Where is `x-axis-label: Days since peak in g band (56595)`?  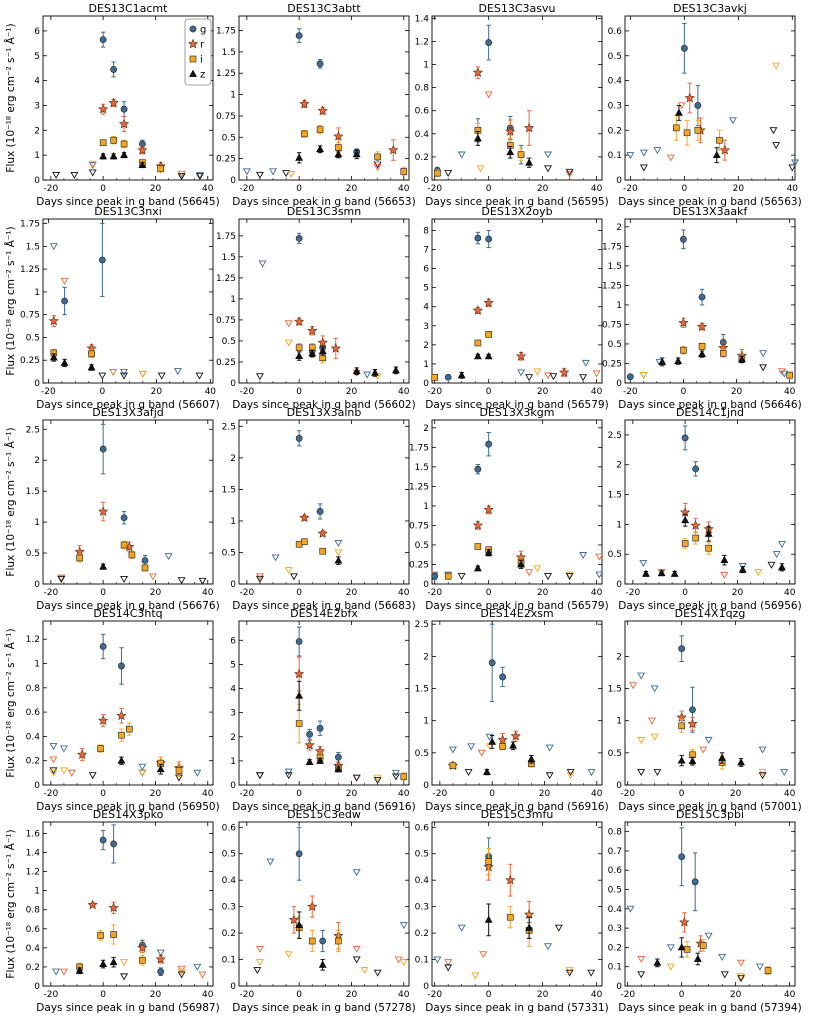
x-axis-label: Days since peak in g band (56595) is located at coordinates (516, 202).